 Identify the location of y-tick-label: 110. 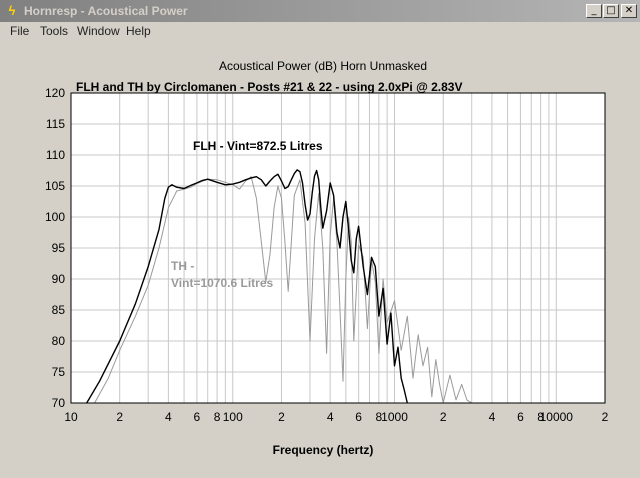
(55, 155).